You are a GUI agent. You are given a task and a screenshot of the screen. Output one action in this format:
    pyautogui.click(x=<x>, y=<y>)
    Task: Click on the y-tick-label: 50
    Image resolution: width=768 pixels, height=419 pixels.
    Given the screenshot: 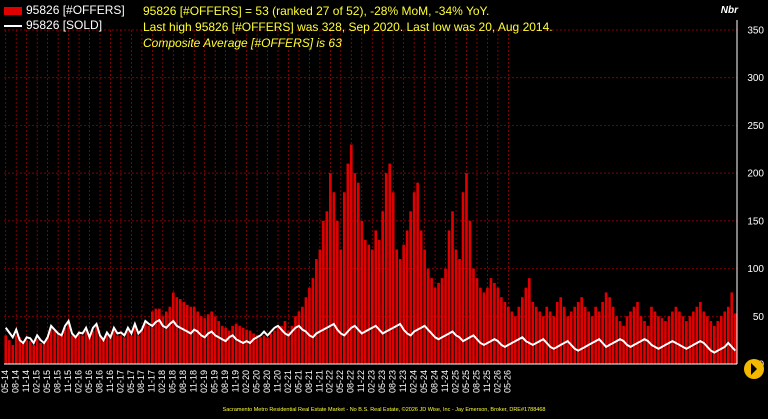 What is the action you would take?
    pyautogui.click(x=759, y=317)
    